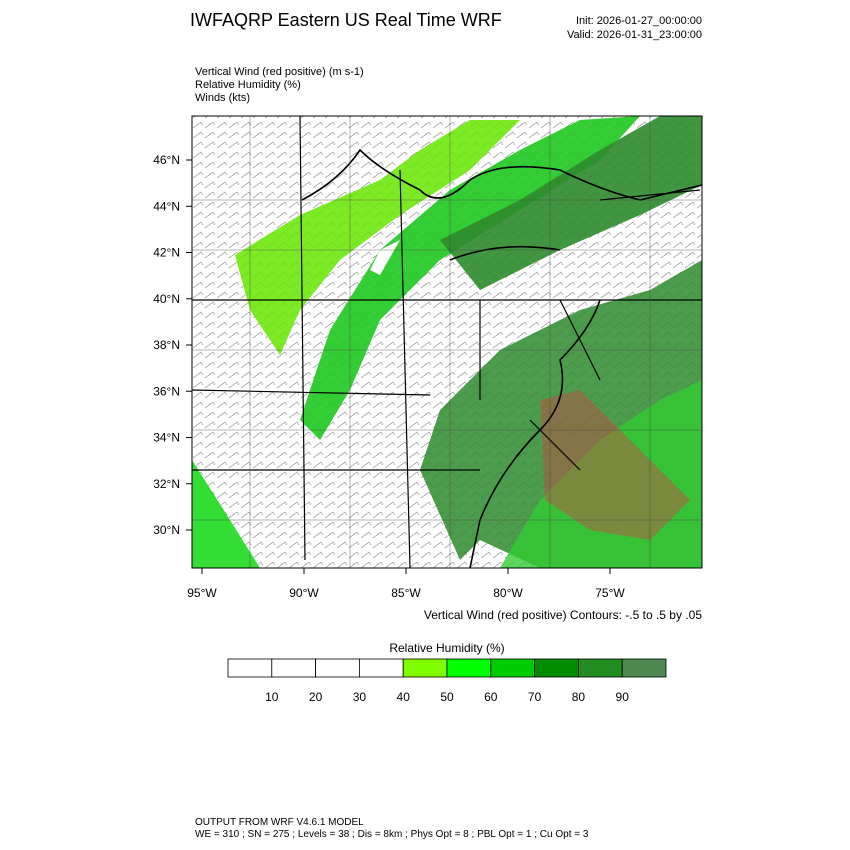 This screenshot has width=850, height=850. Describe the element at coordinates (279, 822) in the screenshot. I see `footer-line: OUTPUT FROM WRF V4.6.1 MODEL` at that location.